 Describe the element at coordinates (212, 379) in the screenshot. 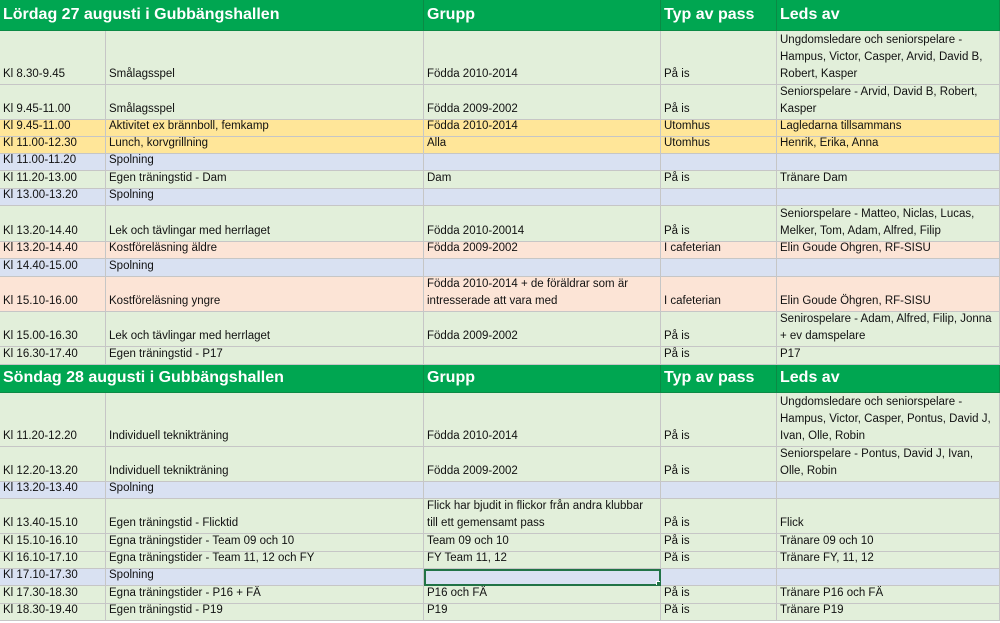

I see `day-title-cell: Söndag 28 augusti i Gubbängshallen` at that location.